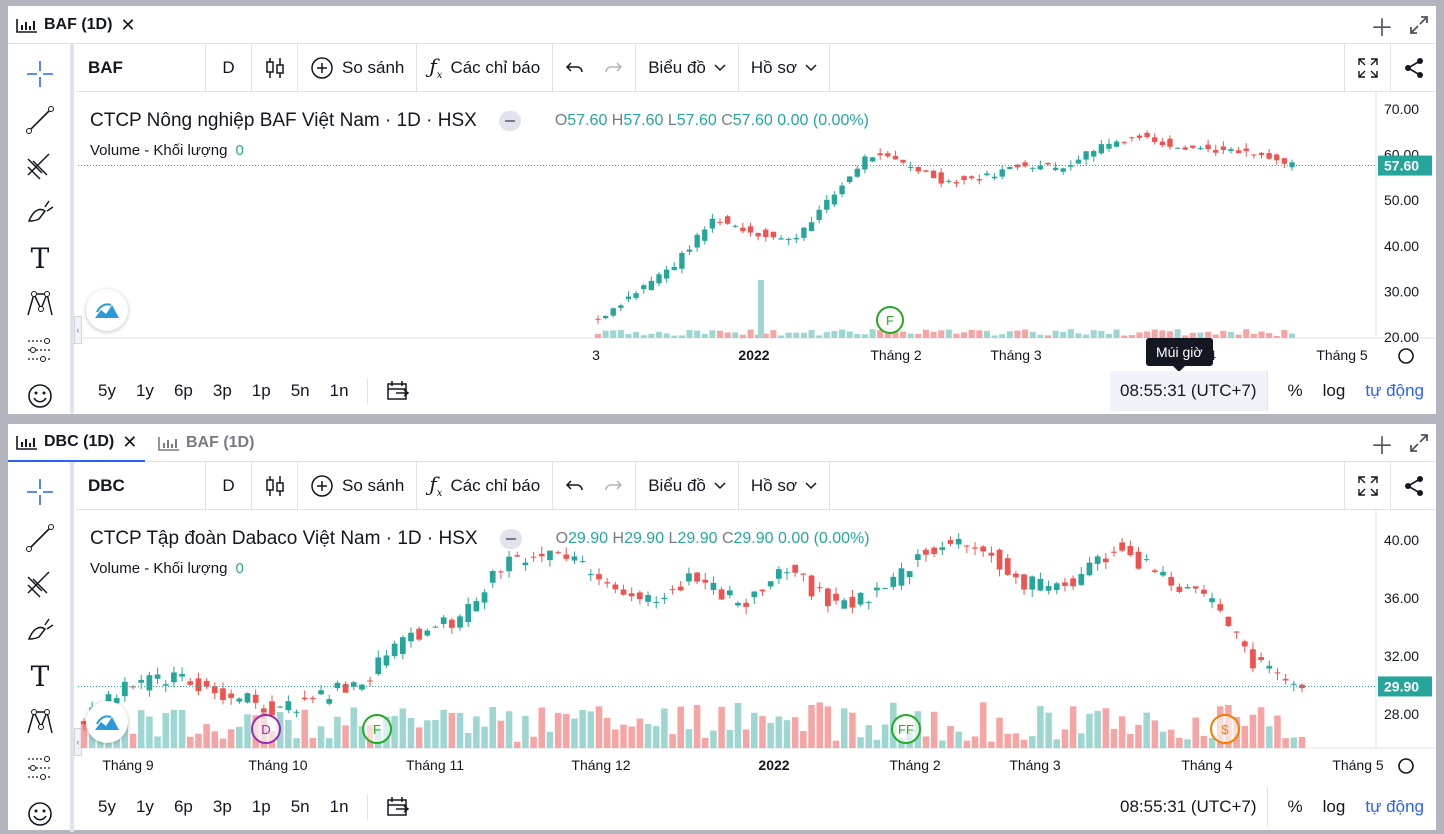 The width and height of the screenshot is (1444, 834). I want to click on symbol-search: DBC, so click(141, 485).